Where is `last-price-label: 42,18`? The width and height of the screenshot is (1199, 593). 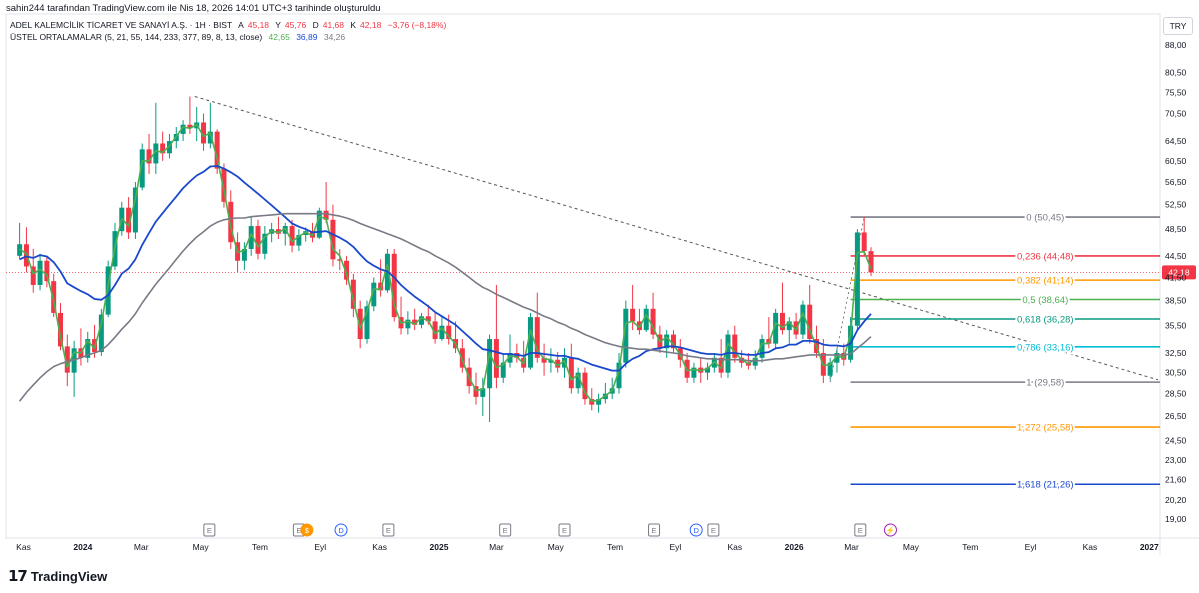 last-price-label: 42,18 is located at coordinates (1179, 272).